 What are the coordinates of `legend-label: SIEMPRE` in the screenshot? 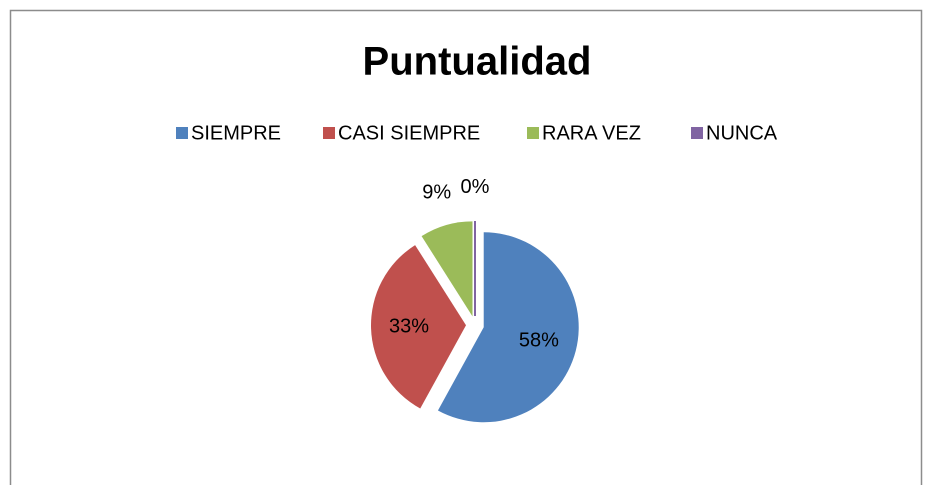 It's located at (236, 133).